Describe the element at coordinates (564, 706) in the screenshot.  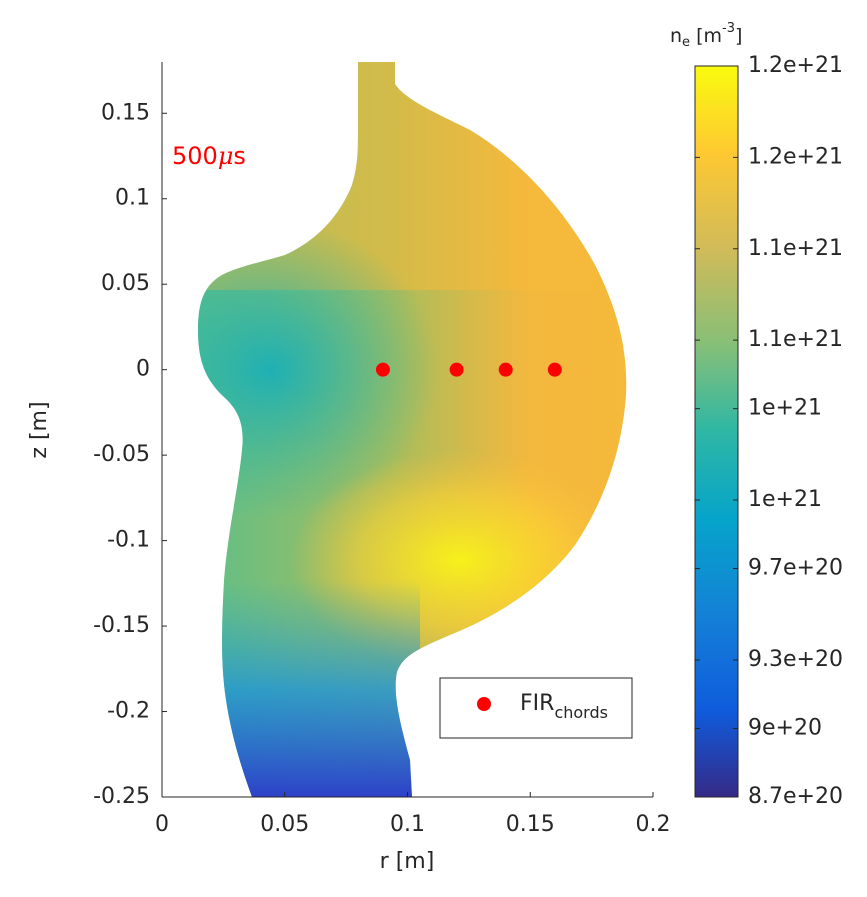
I see `legend-label: FIRchords` at that location.